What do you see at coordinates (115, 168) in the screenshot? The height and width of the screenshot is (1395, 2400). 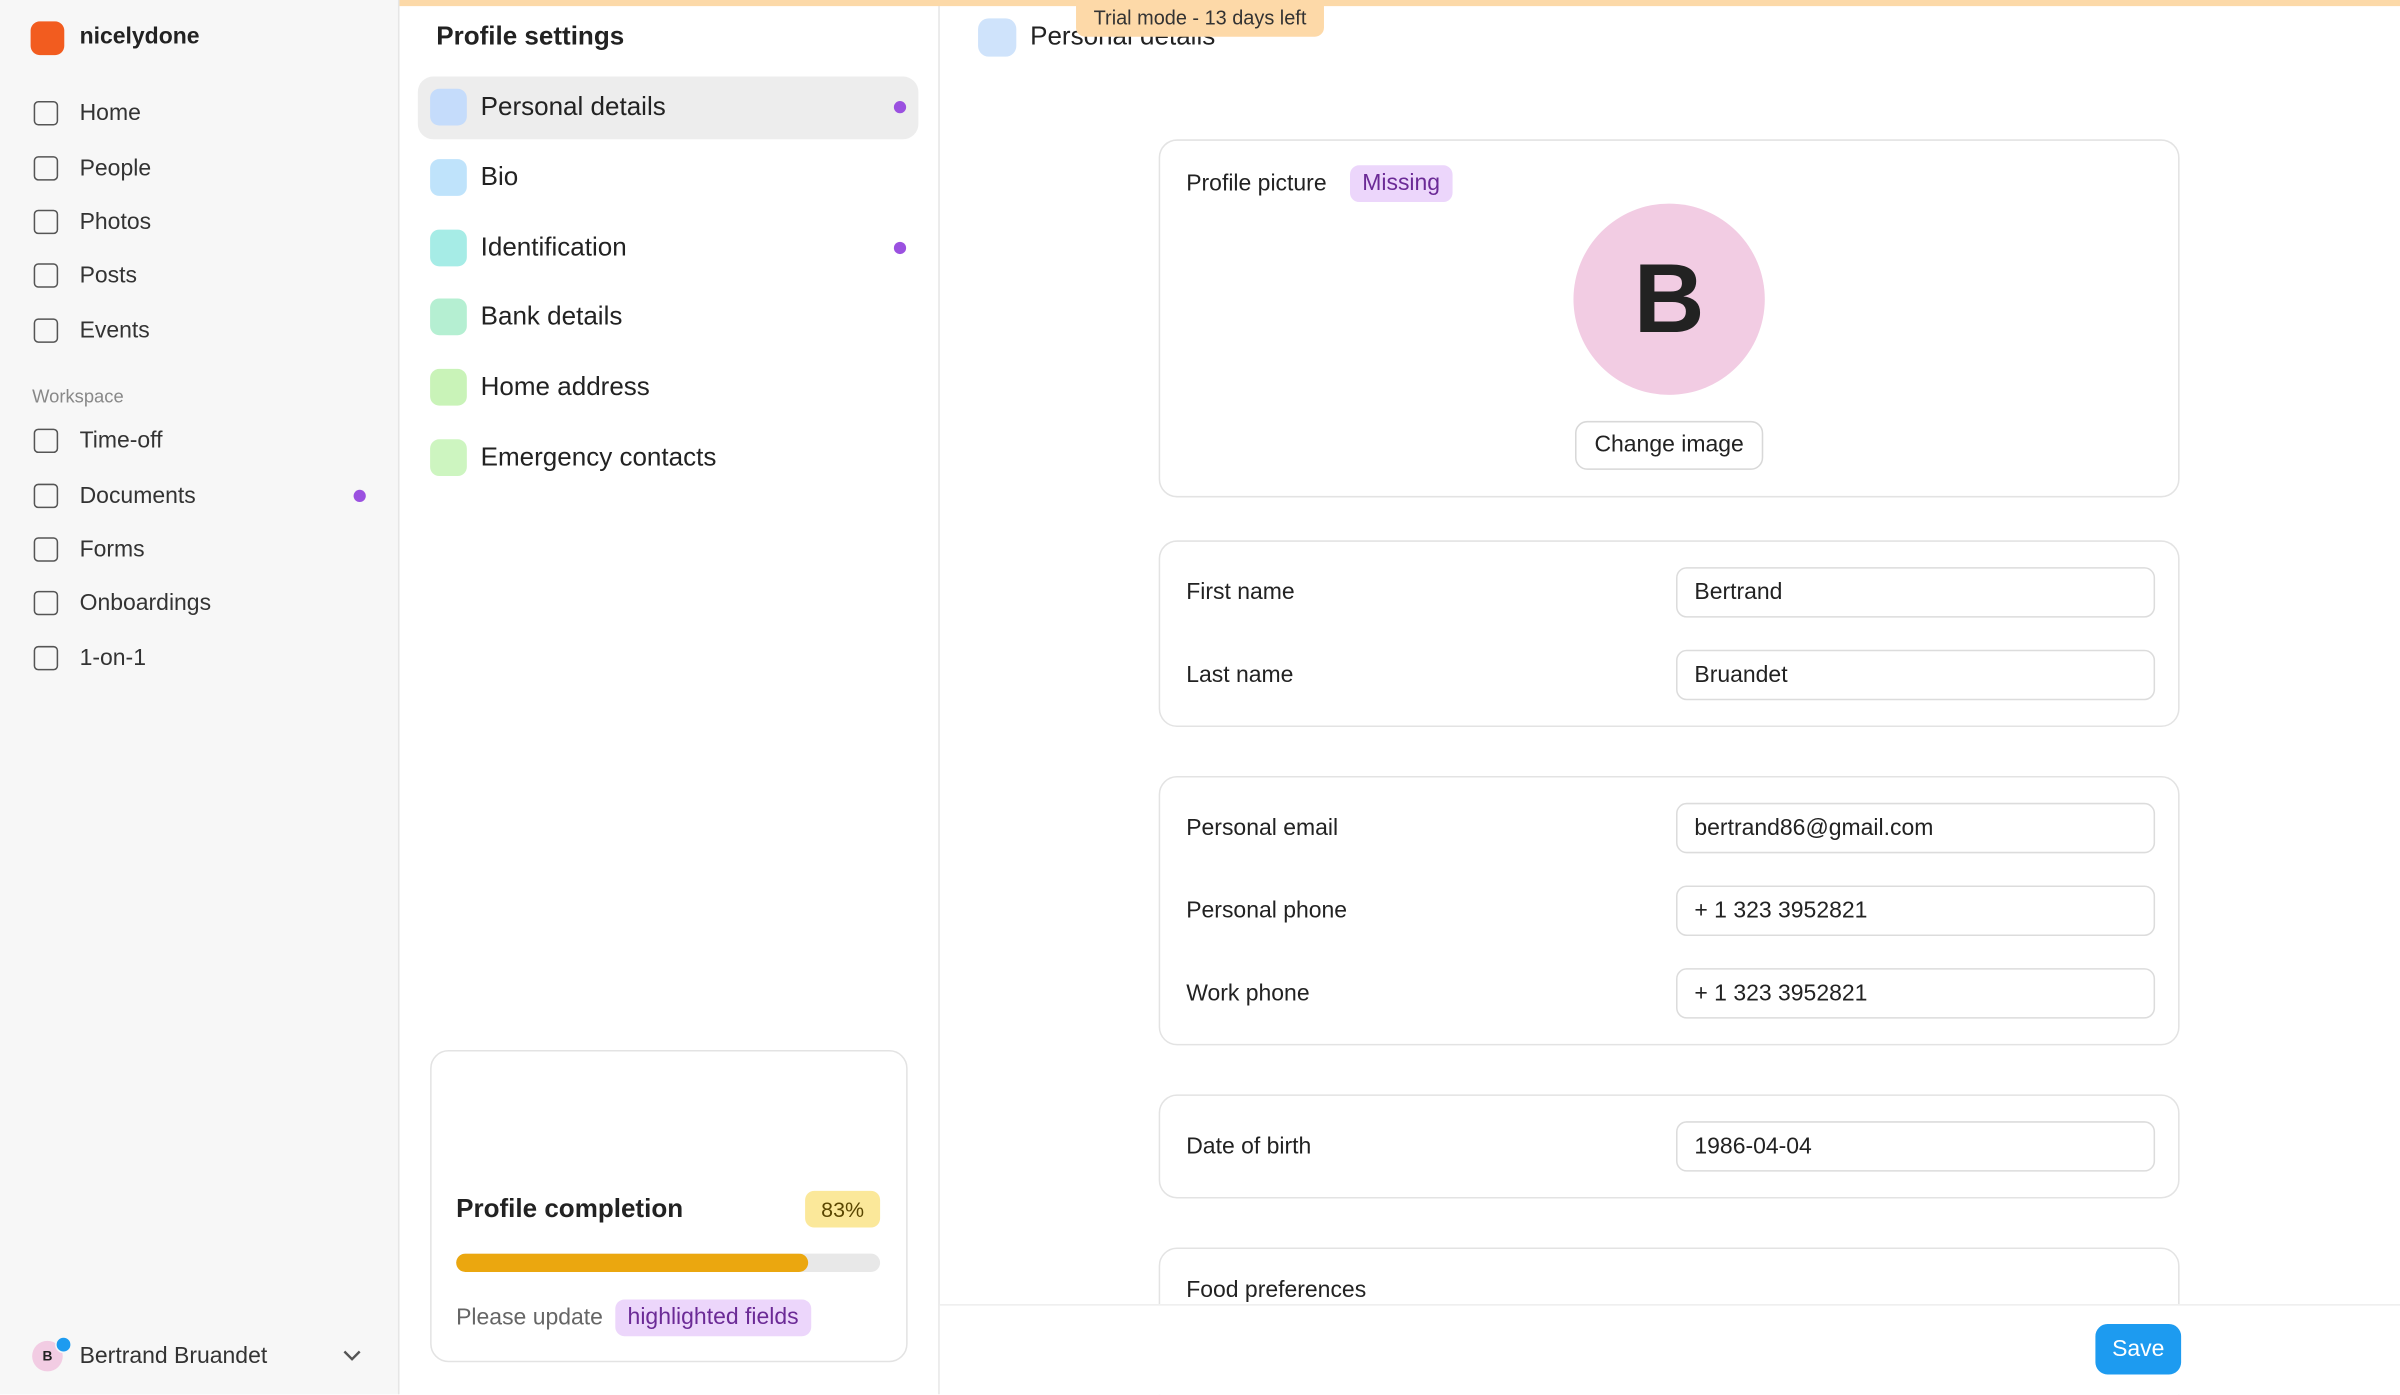 I see `nav-item: People` at bounding box center [115, 168].